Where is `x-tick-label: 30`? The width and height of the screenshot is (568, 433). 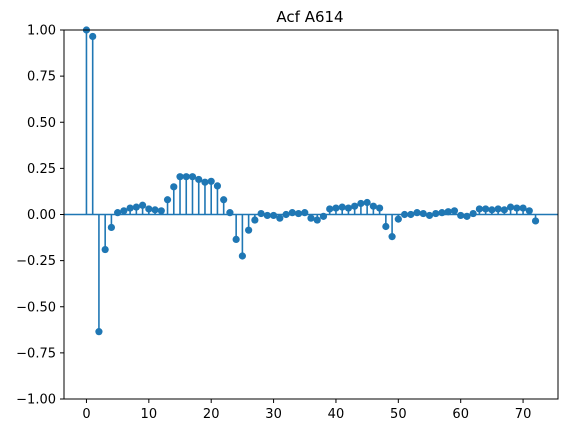
x-tick-label: 30 is located at coordinates (273, 414).